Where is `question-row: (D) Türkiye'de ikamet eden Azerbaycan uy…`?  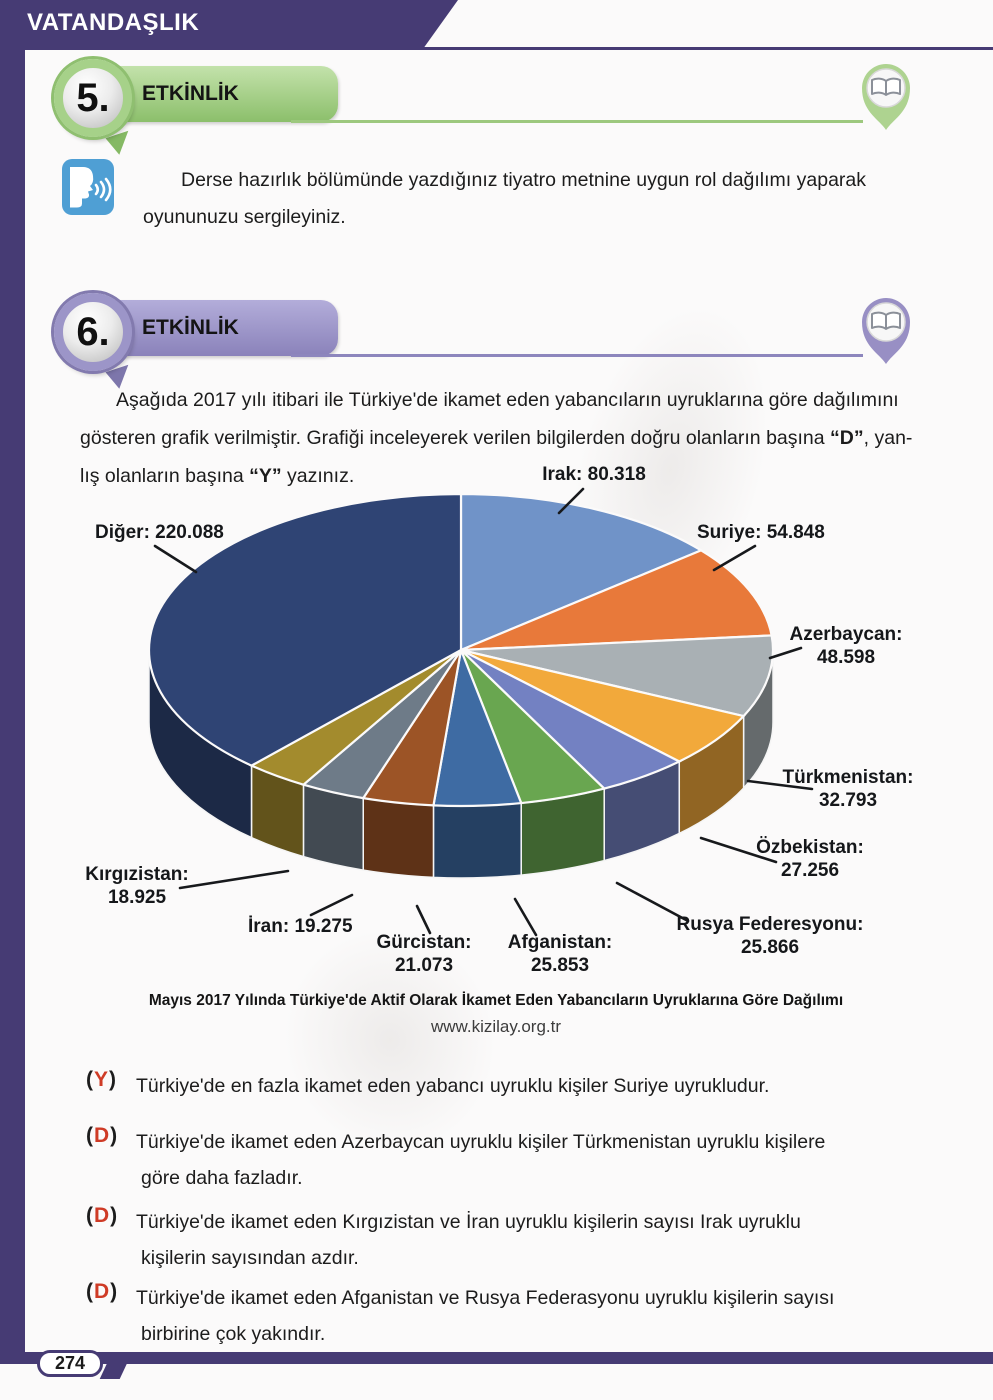 question-row: (D) Türkiye'de ikamet eden Azerbaycan uy… is located at coordinates (520, 1160).